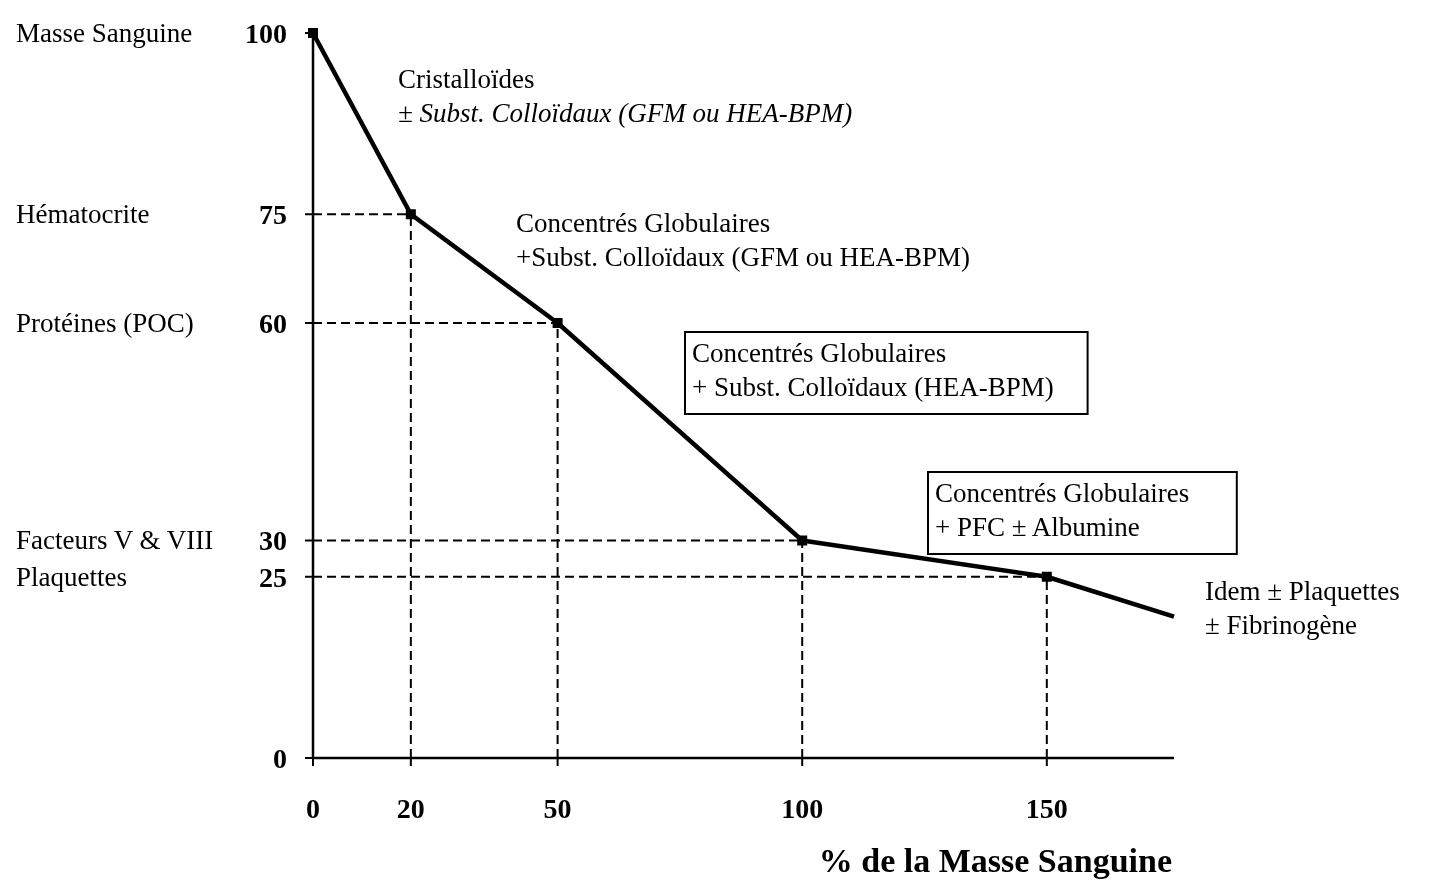 The width and height of the screenshot is (1443, 883). Describe the element at coordinates (266, 33) in the screenshot. I see `y-tick-label: 100` at that location.